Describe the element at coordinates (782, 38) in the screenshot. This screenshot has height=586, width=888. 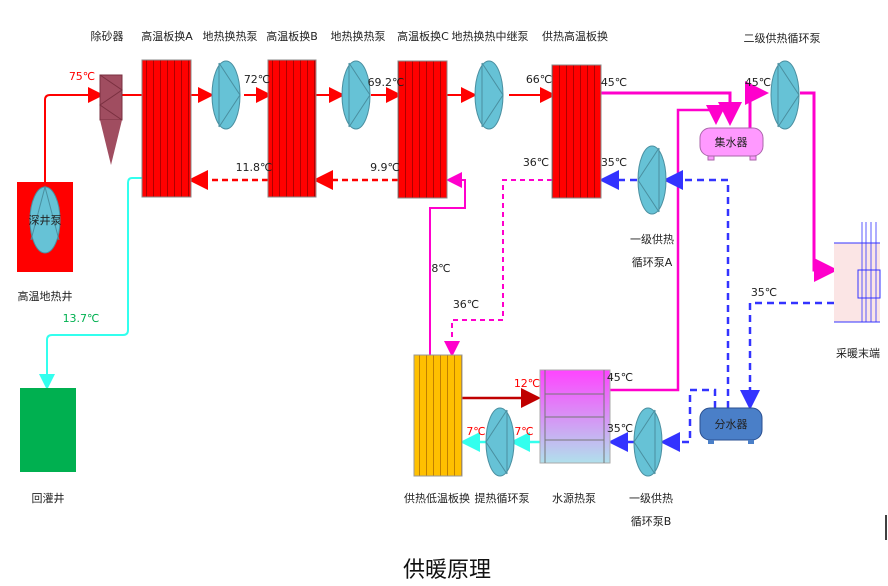
I see `secondary-pump-label: 二级供热循环泵` at that location.